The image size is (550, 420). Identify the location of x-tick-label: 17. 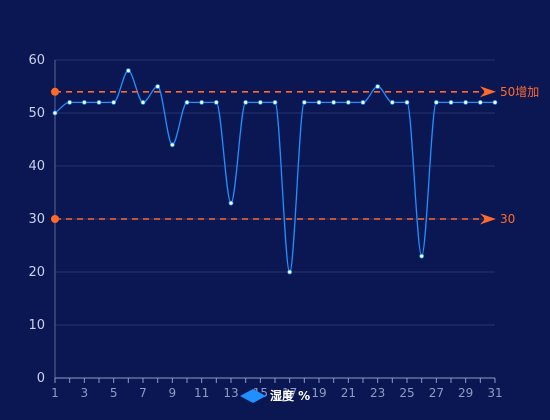
(289, 393).